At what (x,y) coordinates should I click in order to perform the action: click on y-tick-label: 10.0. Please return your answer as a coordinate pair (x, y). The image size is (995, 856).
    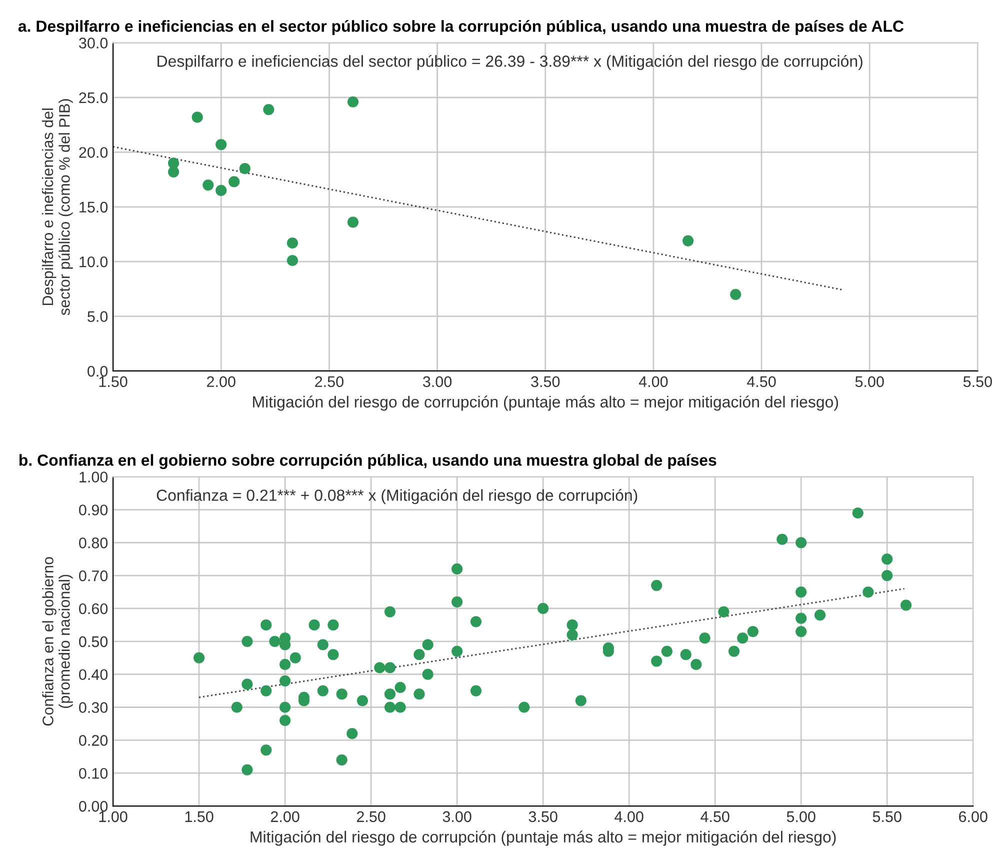
    Looking at the image, I should click on (94, 262).